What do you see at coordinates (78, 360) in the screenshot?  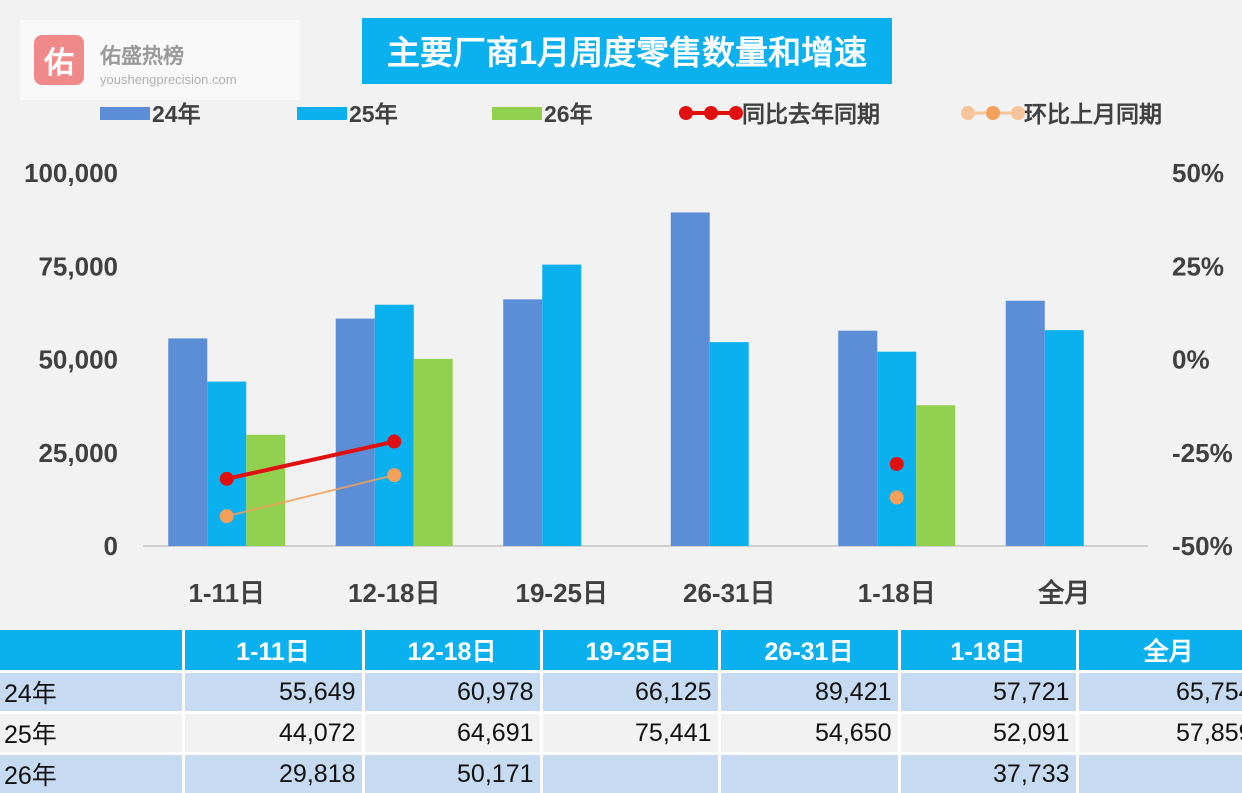 I see `y-left-tick-label: 50,000` at bounding box center [78, 360].